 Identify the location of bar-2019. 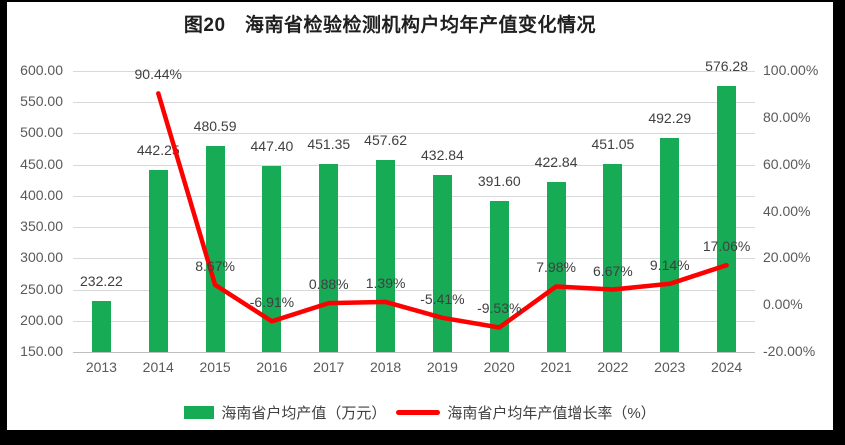
(442, 263).